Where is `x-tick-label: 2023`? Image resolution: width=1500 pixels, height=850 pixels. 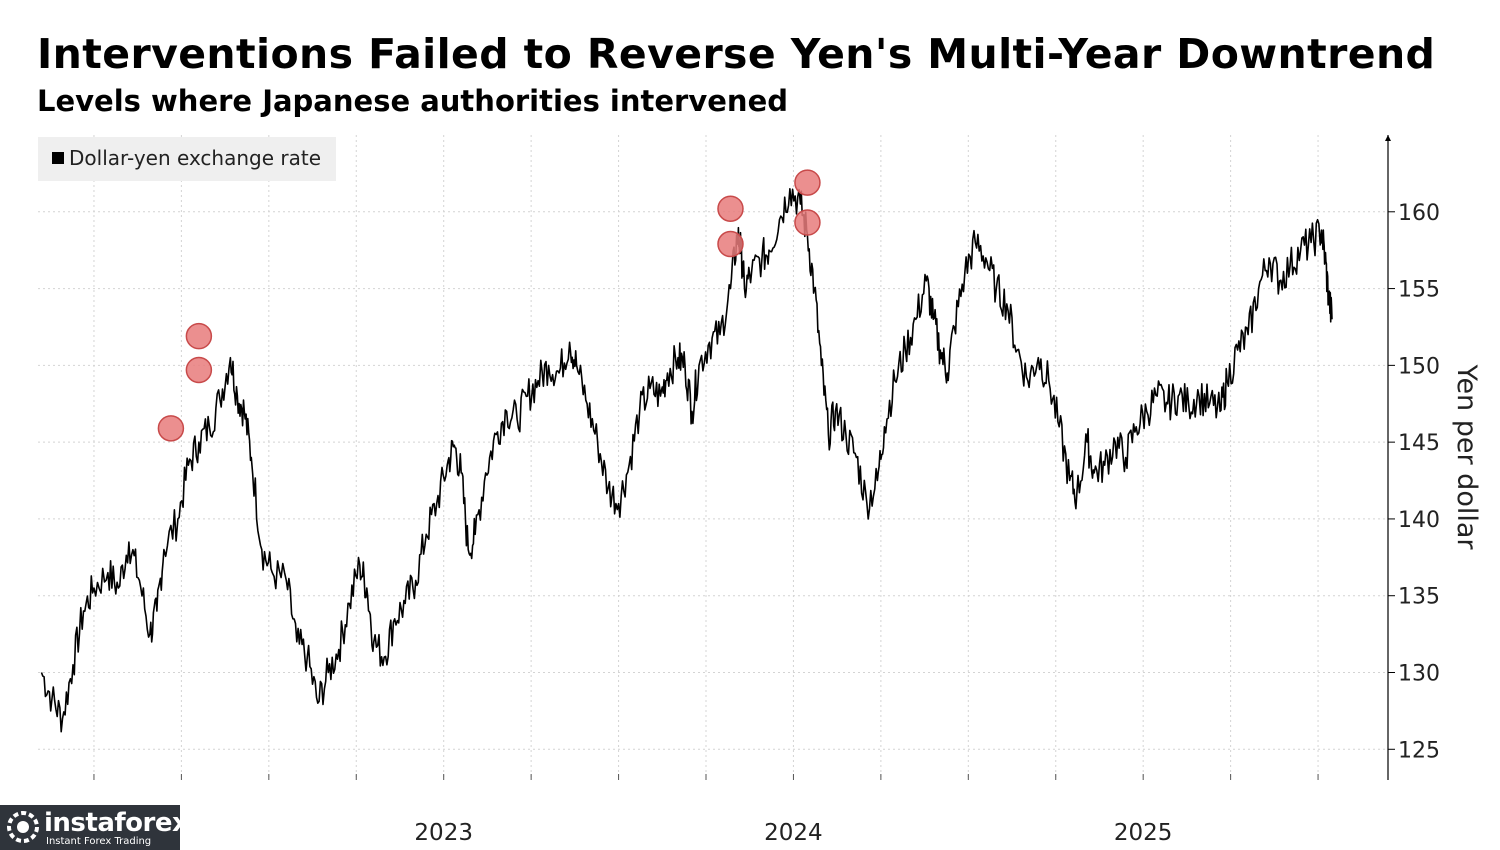 x-tick-label: 2023 is located at coordinates (443, 833).